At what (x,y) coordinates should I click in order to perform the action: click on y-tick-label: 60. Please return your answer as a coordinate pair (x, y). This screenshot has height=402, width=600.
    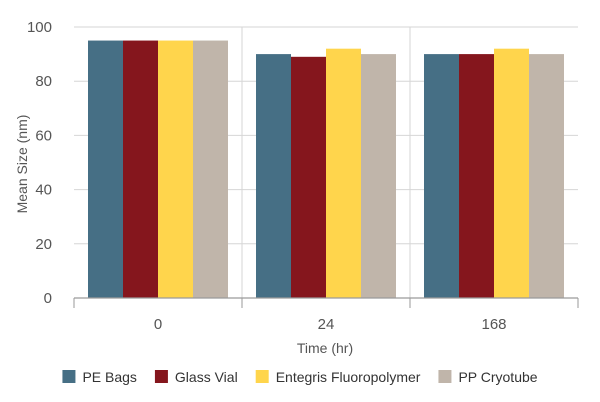
    Looking at the image, I should click on (43, 135).